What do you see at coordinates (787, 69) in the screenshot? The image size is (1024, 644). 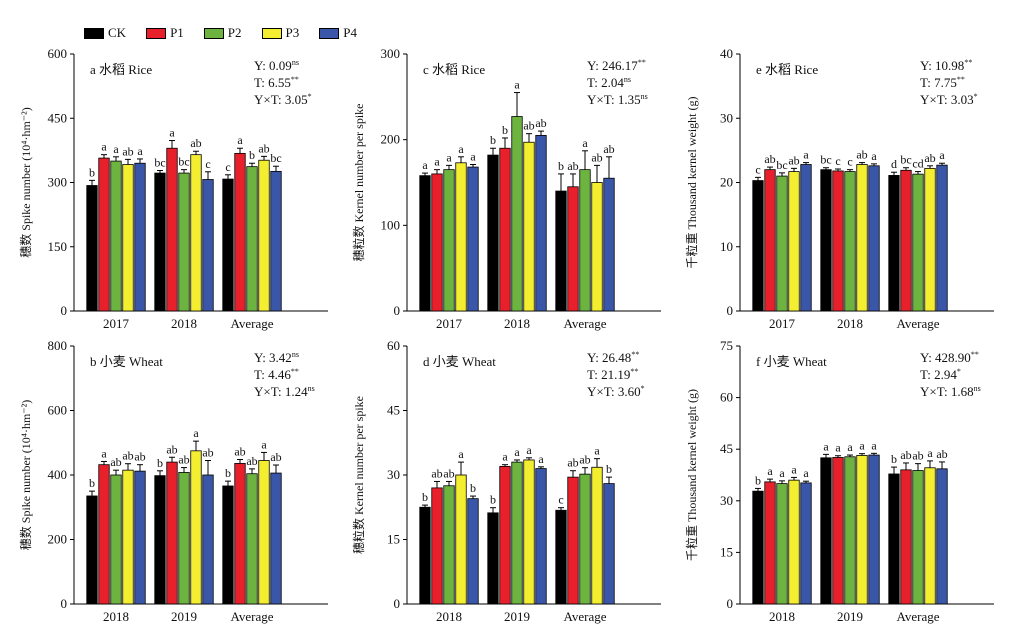 I see `panel-title: e 水稻 Rice` at bounding box center [787, 69].